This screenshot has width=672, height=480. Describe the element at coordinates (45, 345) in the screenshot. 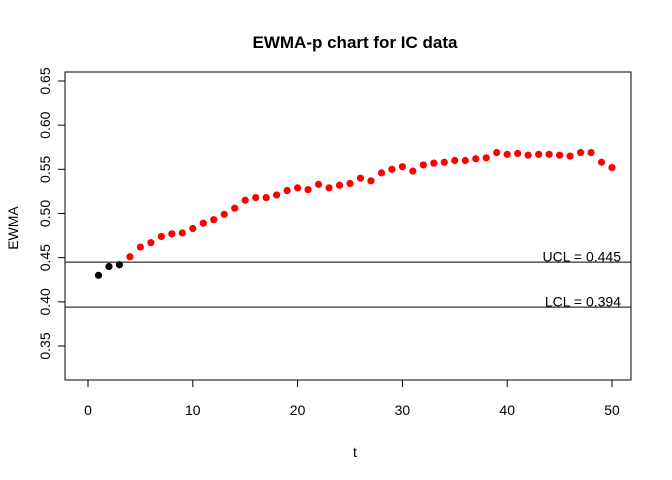

I see `y-tick-label: 0.35` at that location.